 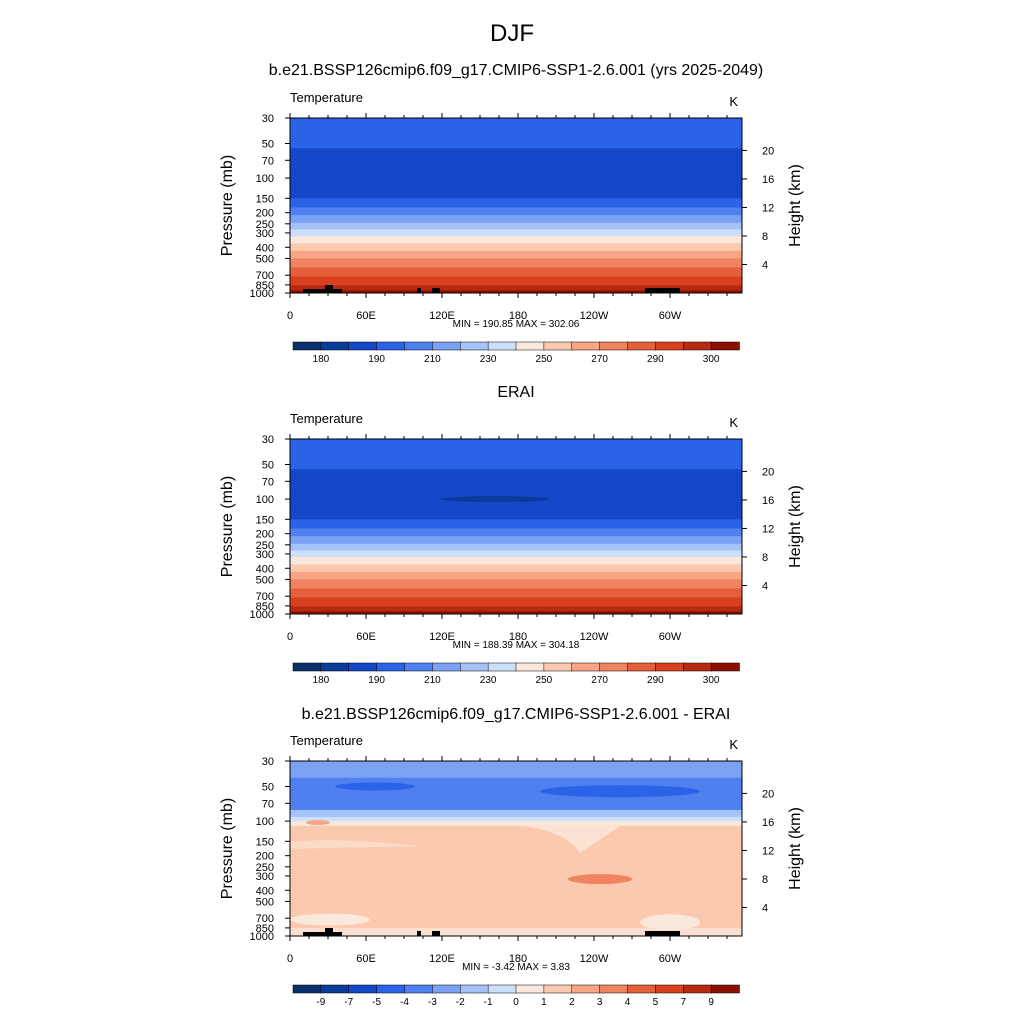 I want to click on colorbar-label: 0, so click(x=516, y=1002).